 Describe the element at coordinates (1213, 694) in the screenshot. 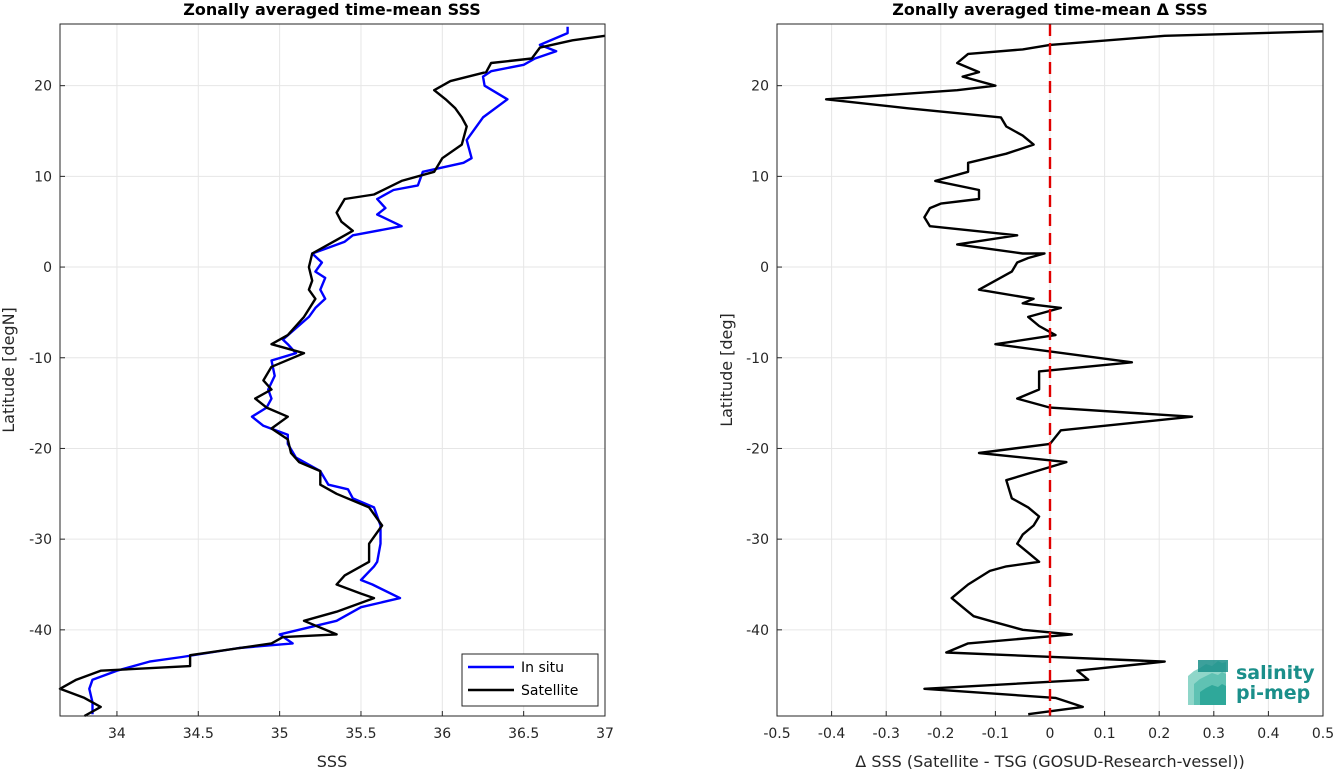

I see `logo-mark-front` at that location.